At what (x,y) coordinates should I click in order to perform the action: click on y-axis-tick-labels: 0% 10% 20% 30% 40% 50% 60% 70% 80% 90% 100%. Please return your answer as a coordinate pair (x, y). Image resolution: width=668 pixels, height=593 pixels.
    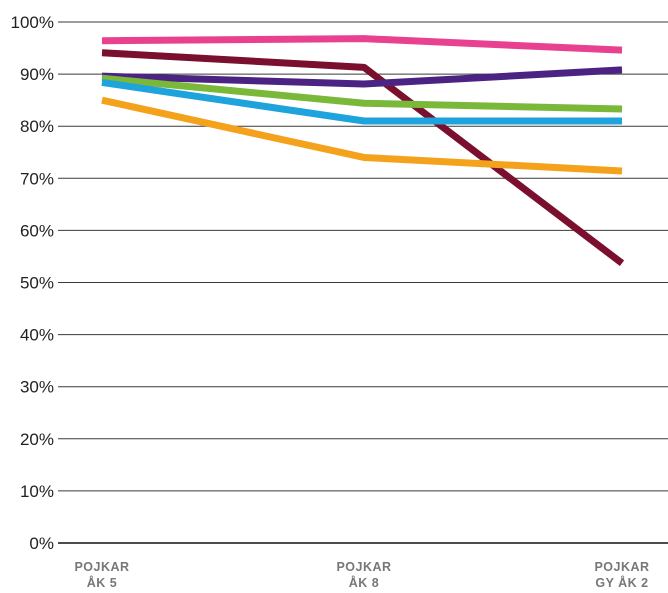
    Looking at the image, I should click on (32, 283).